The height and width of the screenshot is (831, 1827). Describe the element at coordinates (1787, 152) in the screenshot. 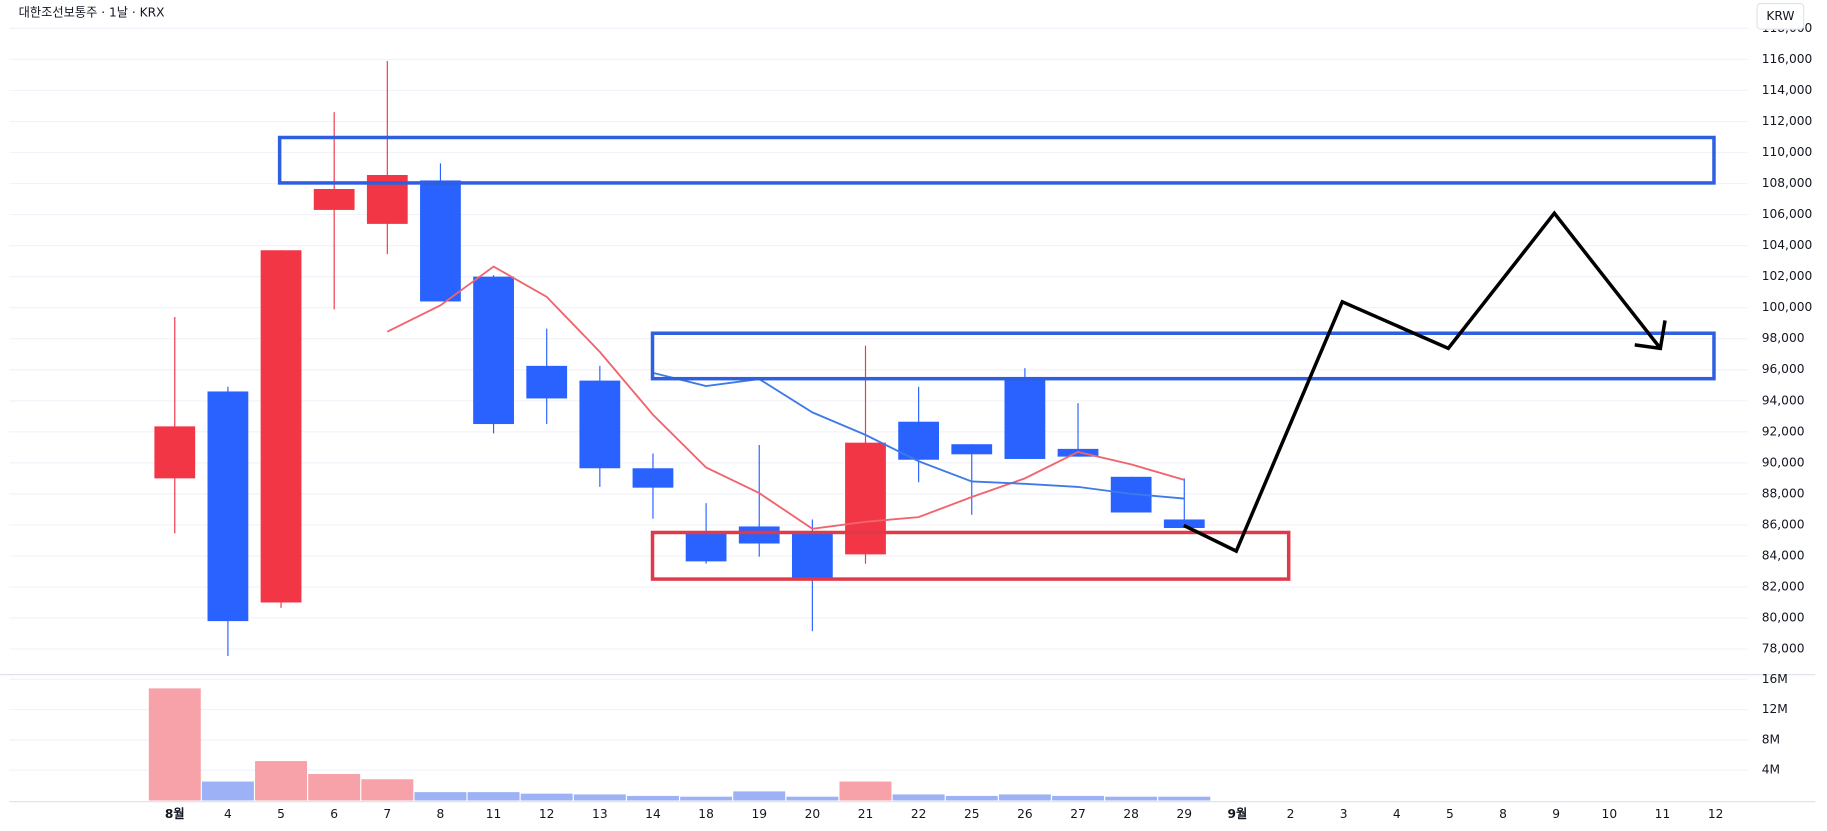

I see `y-tick-label: 110,000` at that location.